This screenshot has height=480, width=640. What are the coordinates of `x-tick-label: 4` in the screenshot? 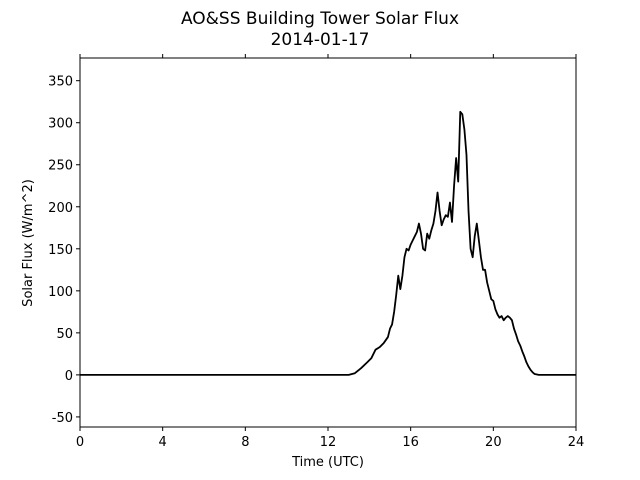 It's located at (163, 442).